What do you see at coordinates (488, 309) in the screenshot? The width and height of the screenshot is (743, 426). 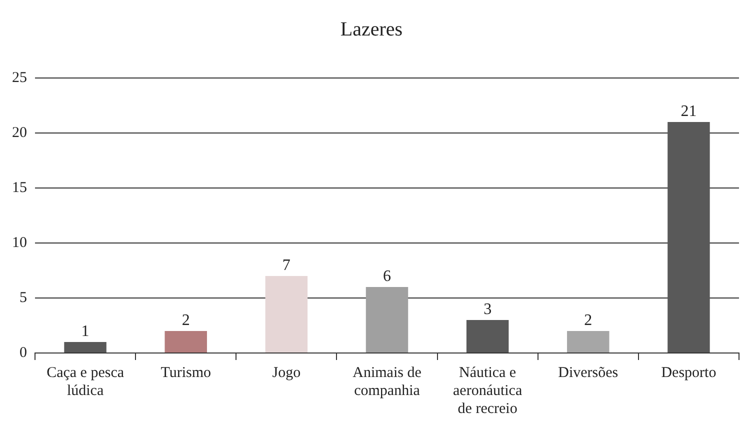 I see `data-label: 3` at bounding box center [488, 309].